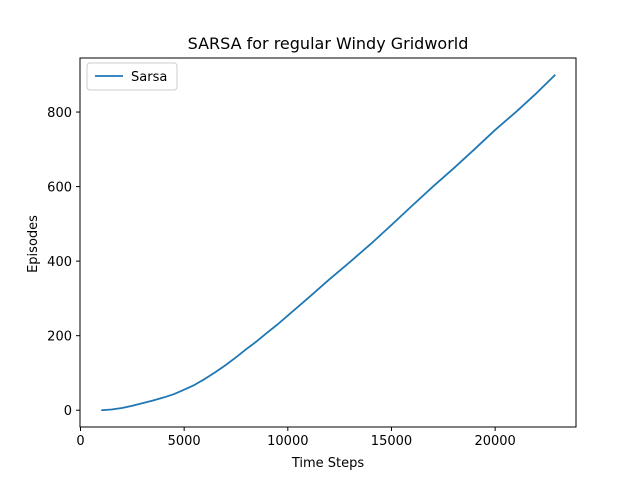  What do you see at coordinates (328, 43) in the screenshot?
I see `chart-title: SARSA for regular Windy Gridworld` at bounding box center [328, 43].